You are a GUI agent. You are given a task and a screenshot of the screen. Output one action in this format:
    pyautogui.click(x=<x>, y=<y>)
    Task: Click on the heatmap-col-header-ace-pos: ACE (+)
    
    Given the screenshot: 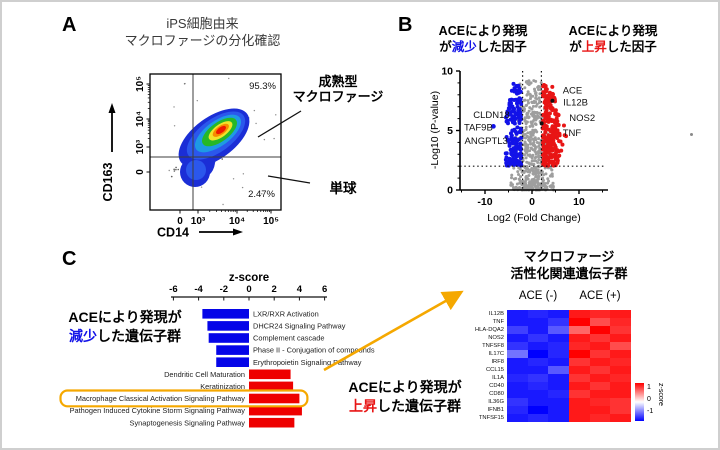 What is the action you would take?
    pyautogui.click(x=600, y=296)
    